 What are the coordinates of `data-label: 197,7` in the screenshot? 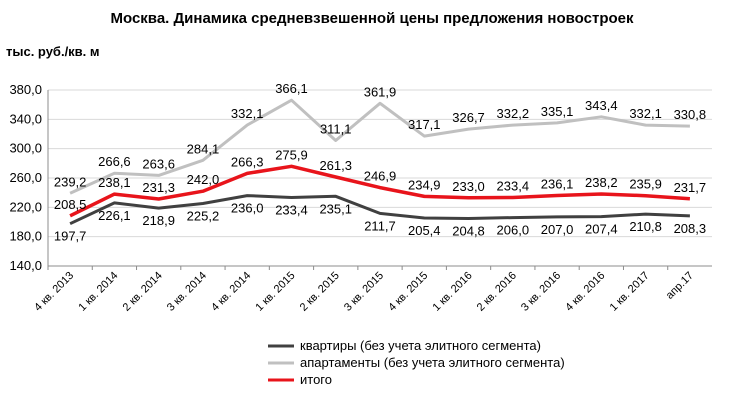 It's located at (70, 236).